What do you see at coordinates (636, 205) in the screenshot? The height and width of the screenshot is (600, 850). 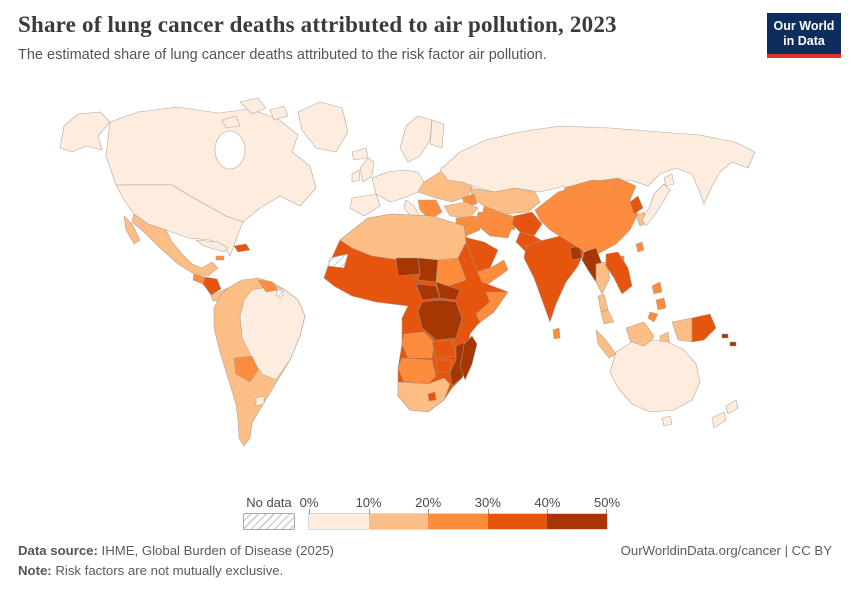 I see `region-north-korea` at bounding box center [636, 205].